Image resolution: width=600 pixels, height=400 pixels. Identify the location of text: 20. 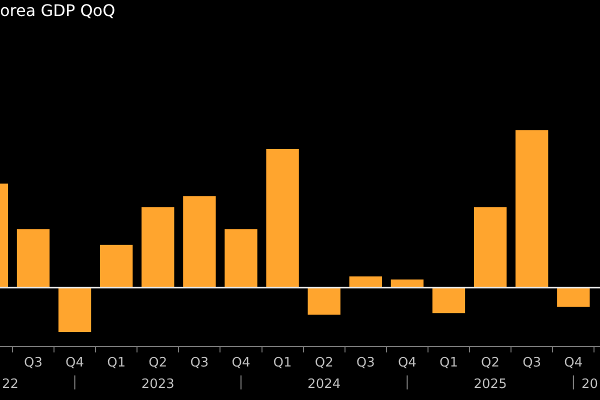
(589, 384).